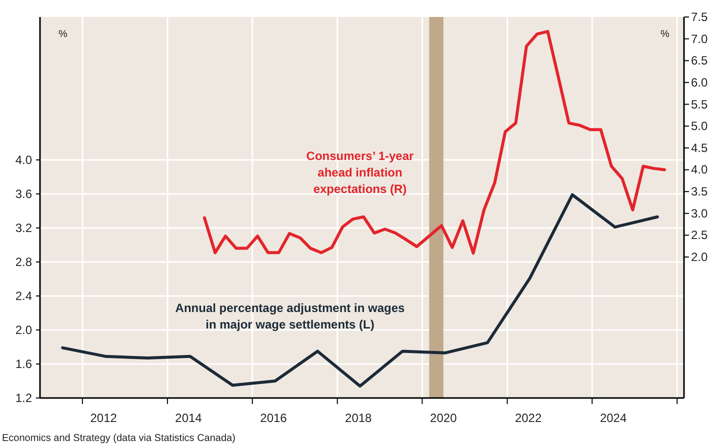 This screenshot has height=444, width=722. I want to click on series-label: Annual percentage adjustment in wages in major wage settlements (L), so click(290, 316).